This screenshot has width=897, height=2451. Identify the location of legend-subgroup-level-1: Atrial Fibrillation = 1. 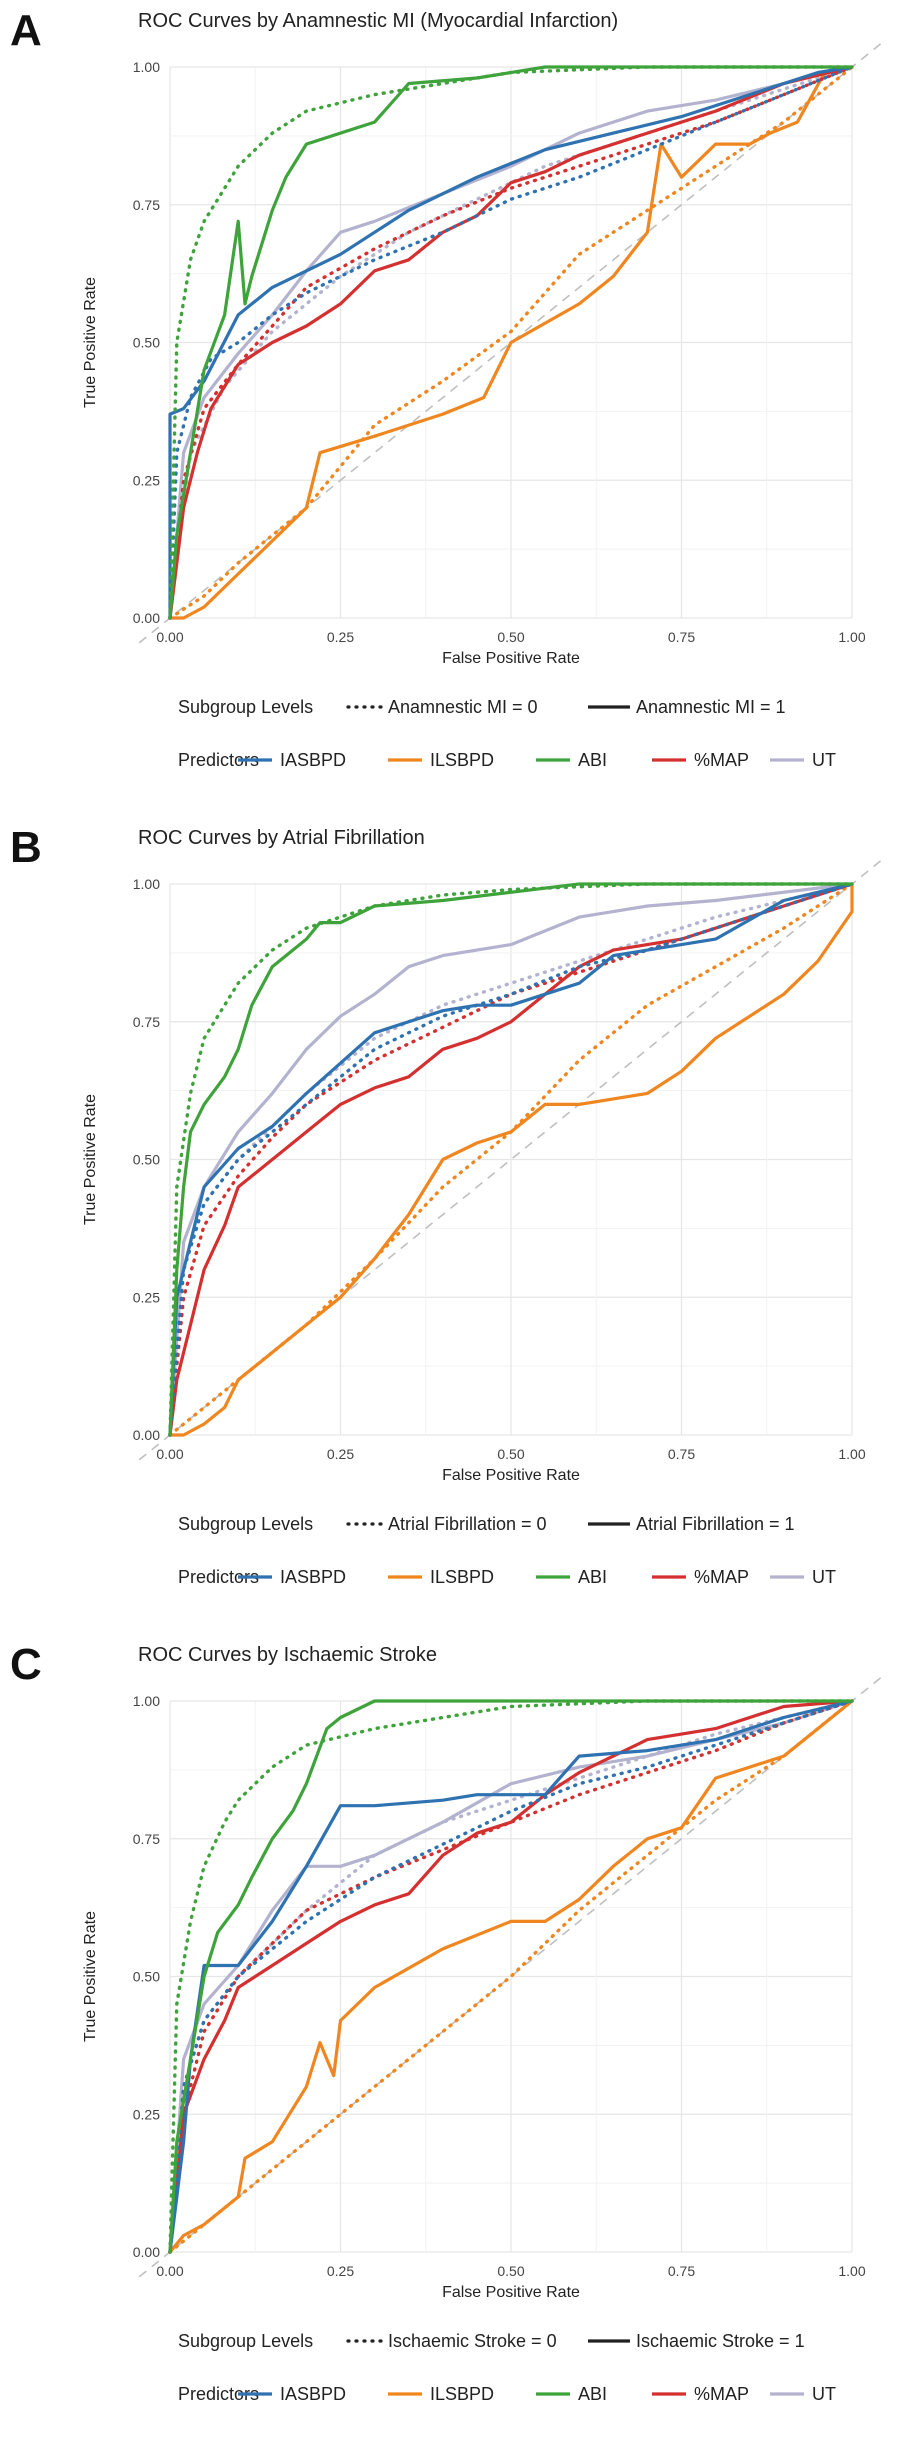
(715, 1524).